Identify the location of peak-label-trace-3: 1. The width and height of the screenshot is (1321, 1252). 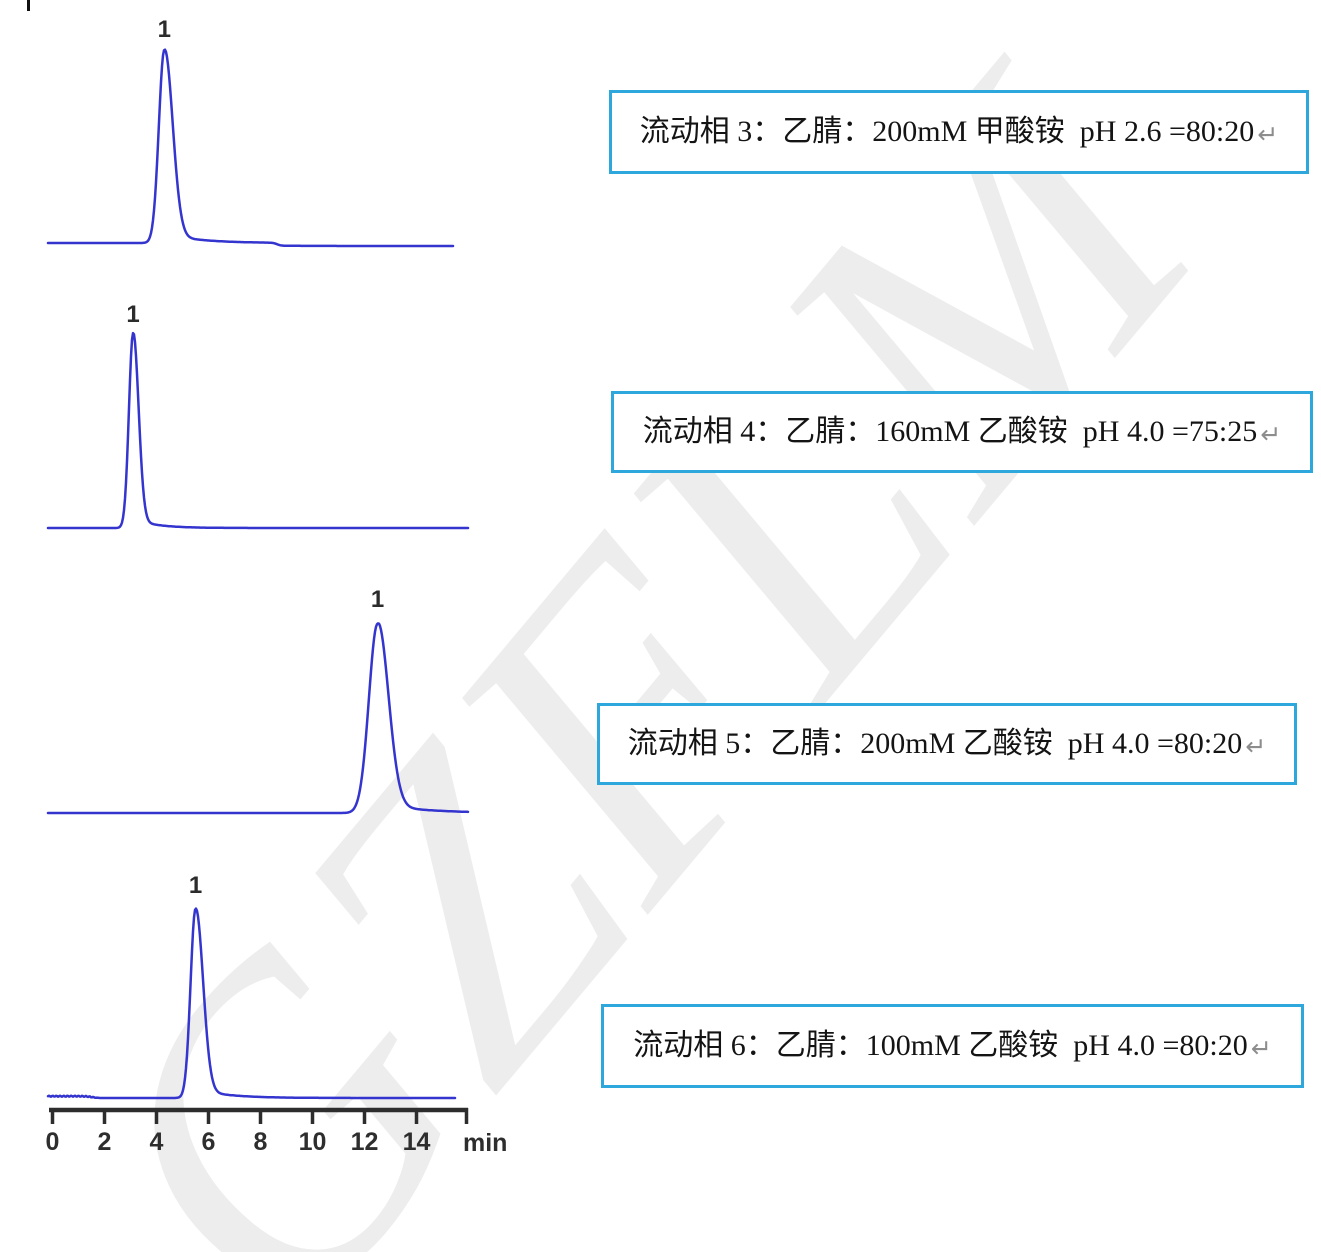
(377, 599).